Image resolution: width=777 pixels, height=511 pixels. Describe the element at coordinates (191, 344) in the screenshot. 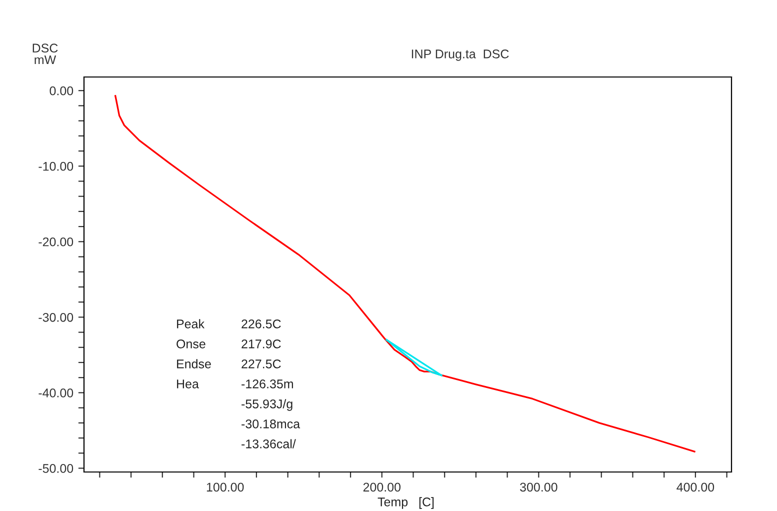

I see `annotation: Onse` at that location.